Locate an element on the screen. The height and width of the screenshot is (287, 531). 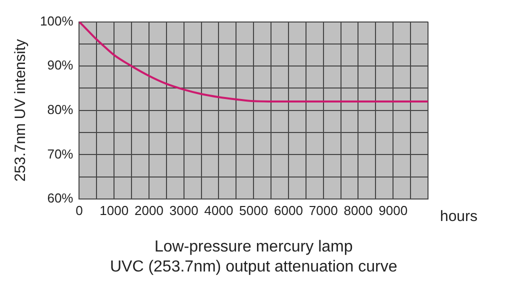
x-tick-label: 4000 is located at coordinates (219, 210).